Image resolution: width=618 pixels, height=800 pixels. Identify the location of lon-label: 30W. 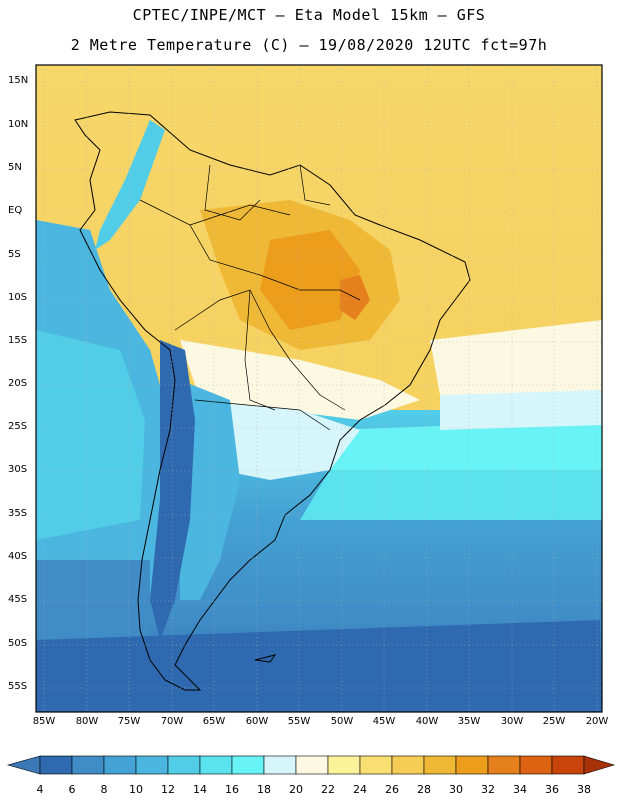
(512, 721).